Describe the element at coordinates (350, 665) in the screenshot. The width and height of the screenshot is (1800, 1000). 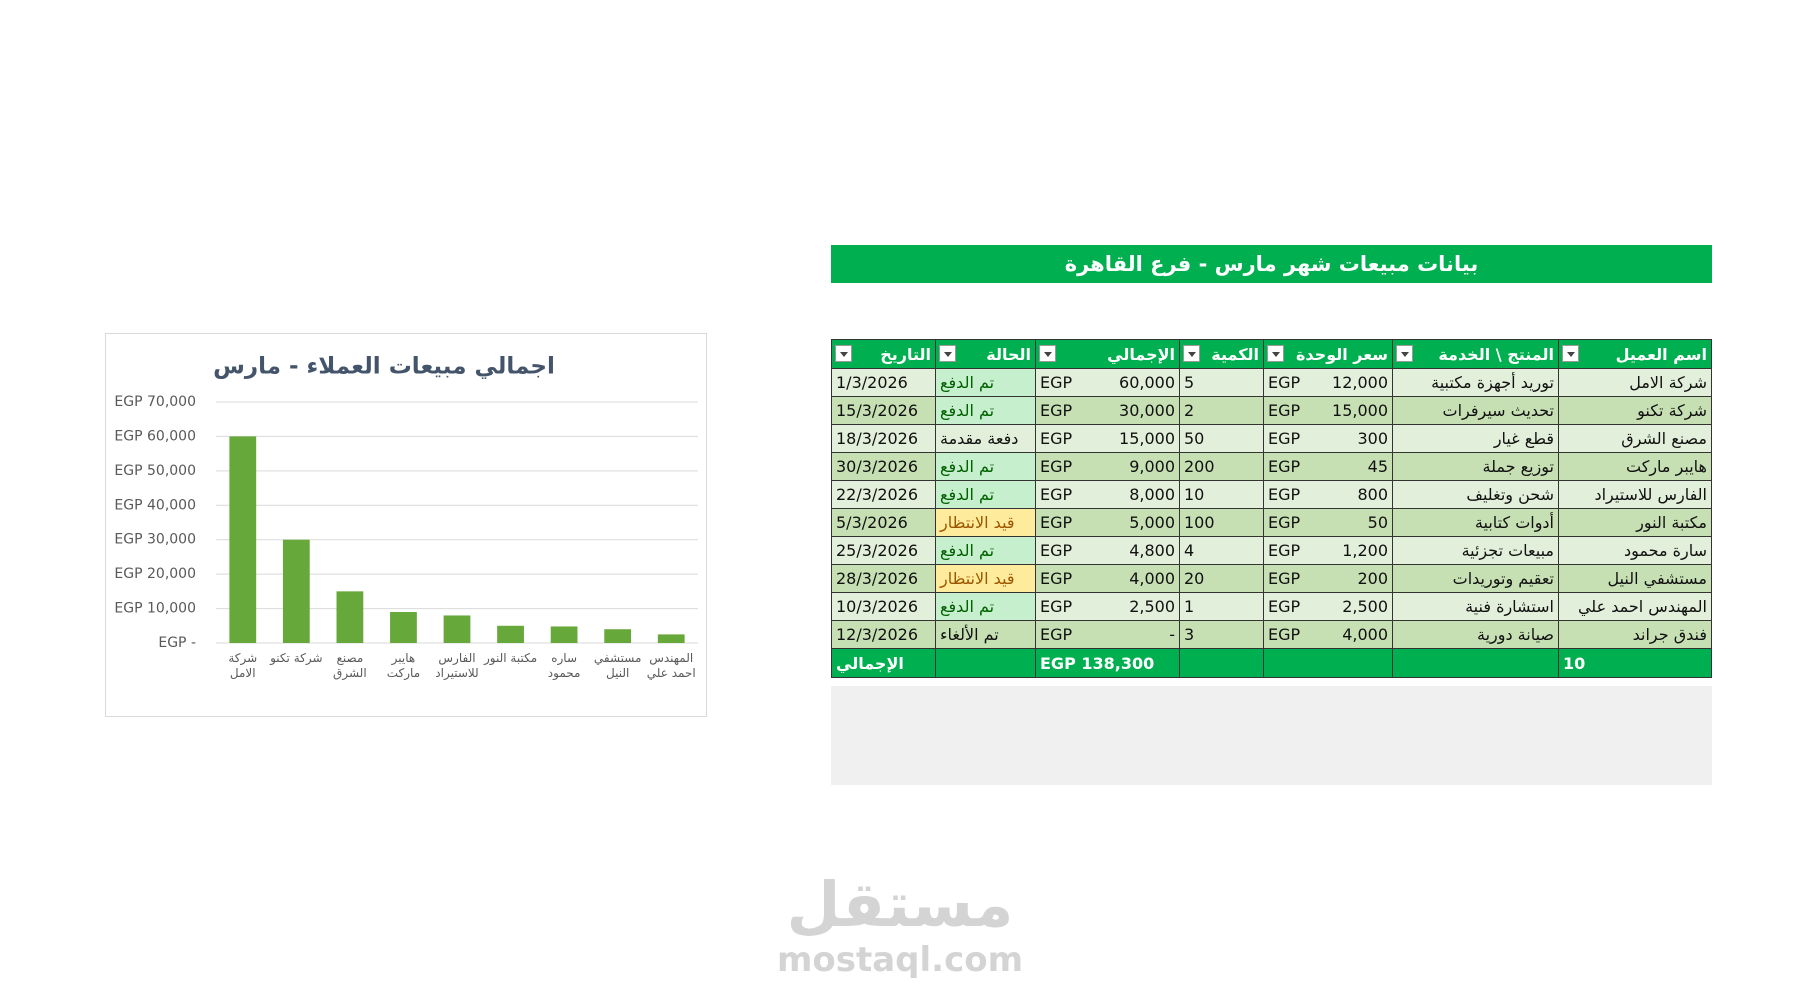
I see `x-tick-label: مصنع الشرق` at that location.